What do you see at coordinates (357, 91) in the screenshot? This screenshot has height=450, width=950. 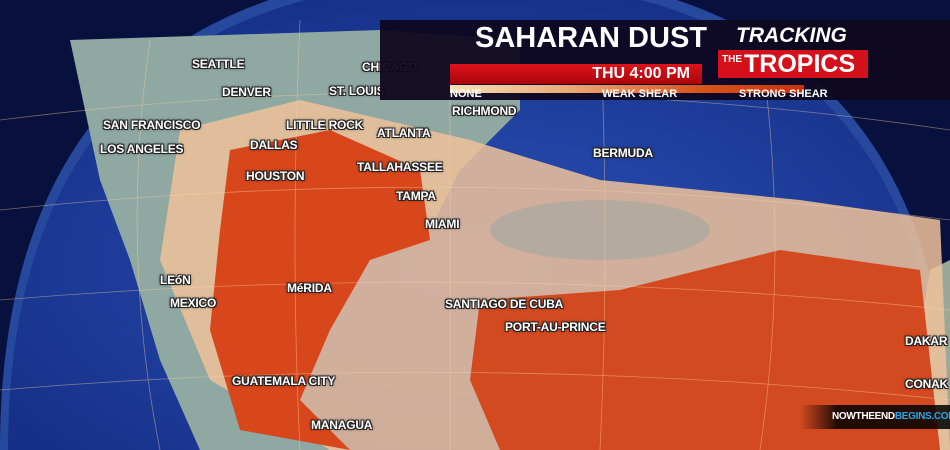 I see `city-label: ST. LOUIS` at bounding box center [357, 91].